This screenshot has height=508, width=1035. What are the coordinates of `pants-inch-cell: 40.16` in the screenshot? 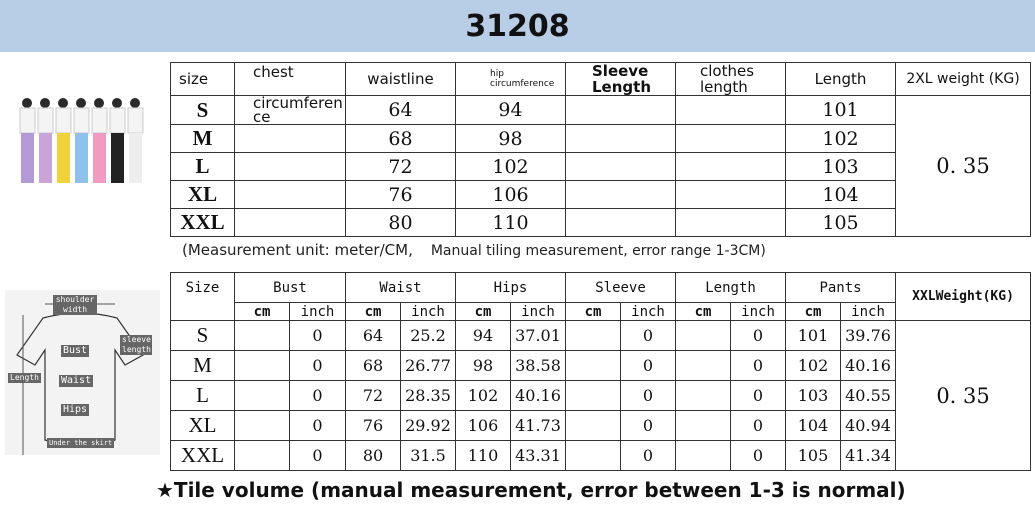 It's located at (868, 365).